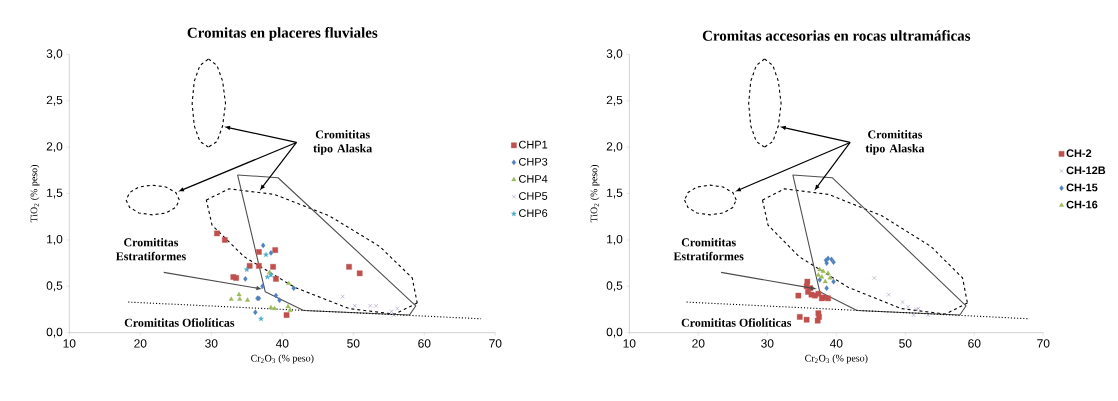 The width and height of the screenshot is (1118, 401). Describe the element at coordinates (533, 196) in the screenshot. I see `legend-label: CHP5` at that location.